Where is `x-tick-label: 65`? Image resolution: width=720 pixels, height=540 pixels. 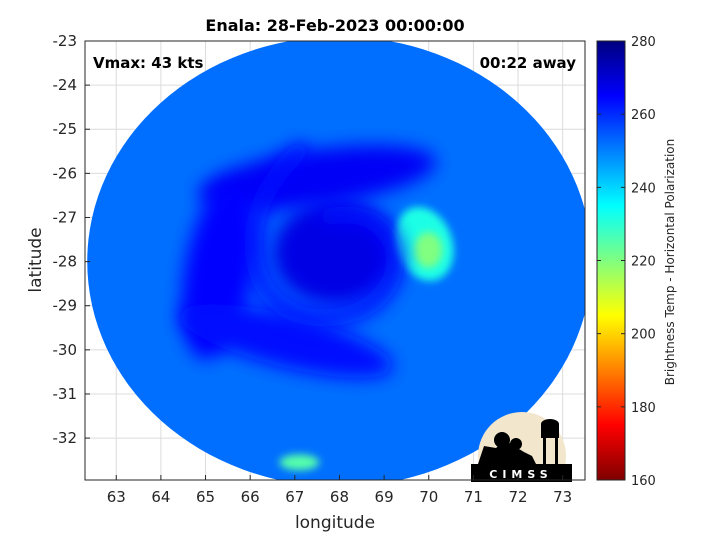 x-tick-label: 65 is located at coordinates (205, 497).